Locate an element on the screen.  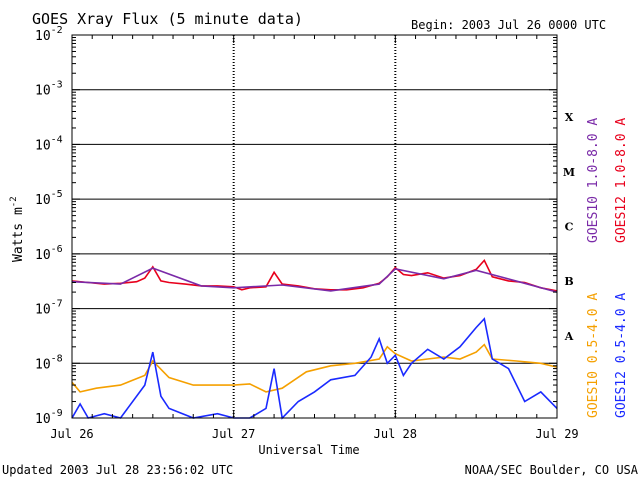
y-tick-label: 10⁻⁴ is located at coordinates (49, 143).